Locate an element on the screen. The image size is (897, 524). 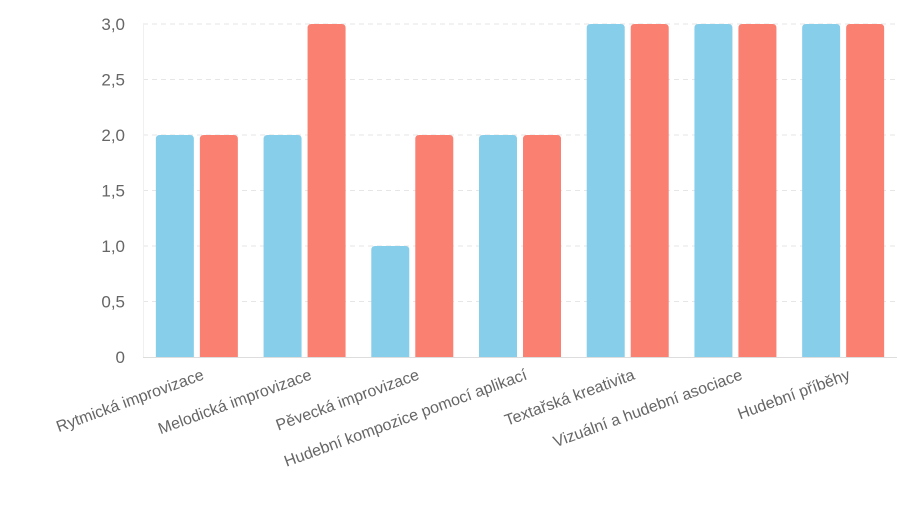
y-axis-ticks: 0 0,5 1,0 1,5 2,0 2,5 3,0 is located at coordinates (113, 191).